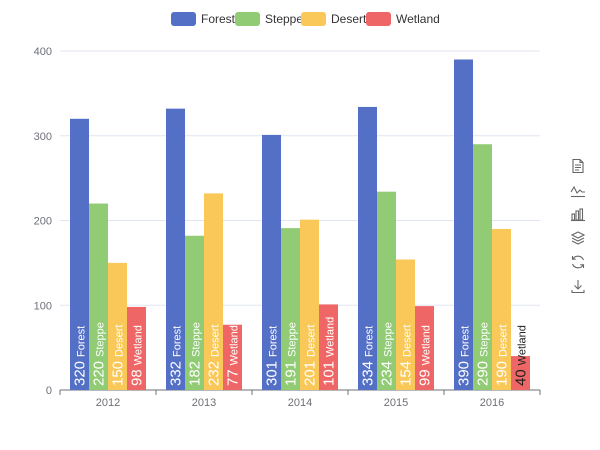 Image resolution: width=600 pixels, height=450 pixels. I want to click on bar-wetland-2012, so click(136, 348).